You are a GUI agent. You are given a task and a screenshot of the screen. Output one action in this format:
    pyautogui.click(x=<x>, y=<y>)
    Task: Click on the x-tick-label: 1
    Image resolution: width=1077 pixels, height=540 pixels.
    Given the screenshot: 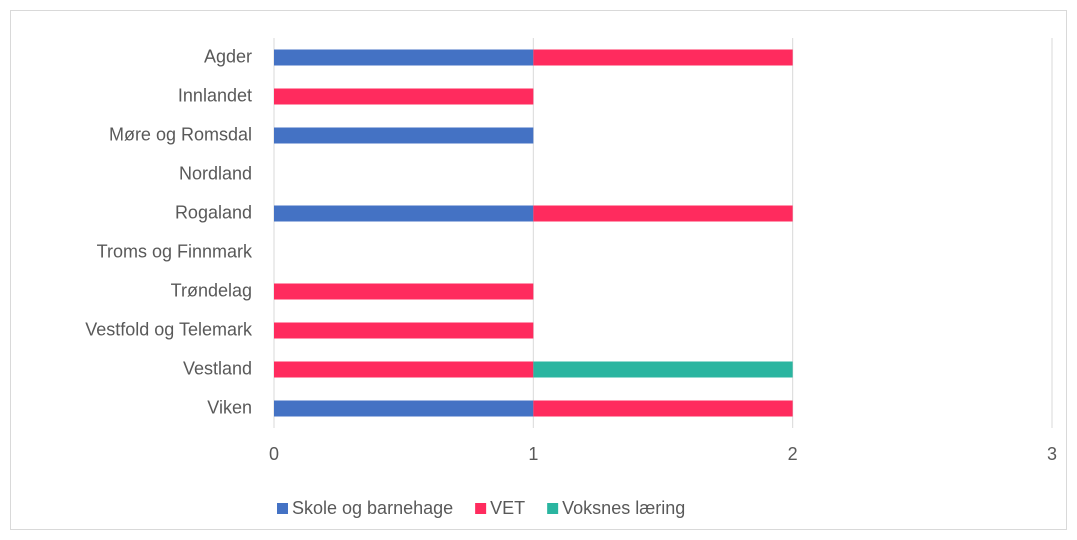 What is the action you would take?
    pyautogui.click(x=533, y=454)
    